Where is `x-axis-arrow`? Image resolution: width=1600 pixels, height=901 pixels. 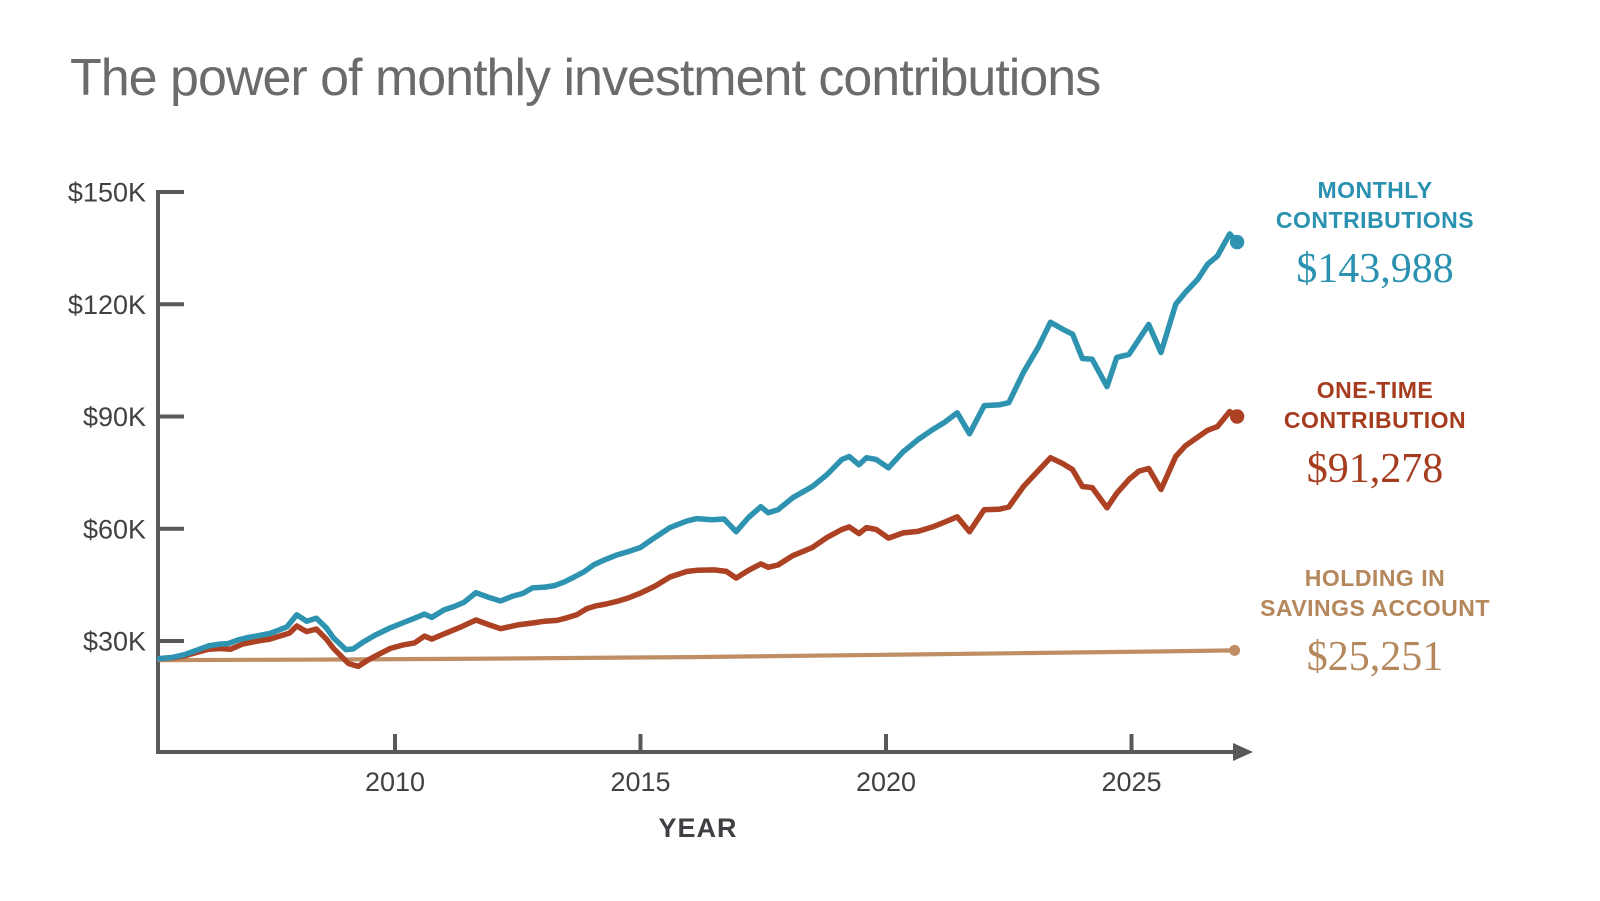
x-axis-arrow is located at coordinates (1243, 752).